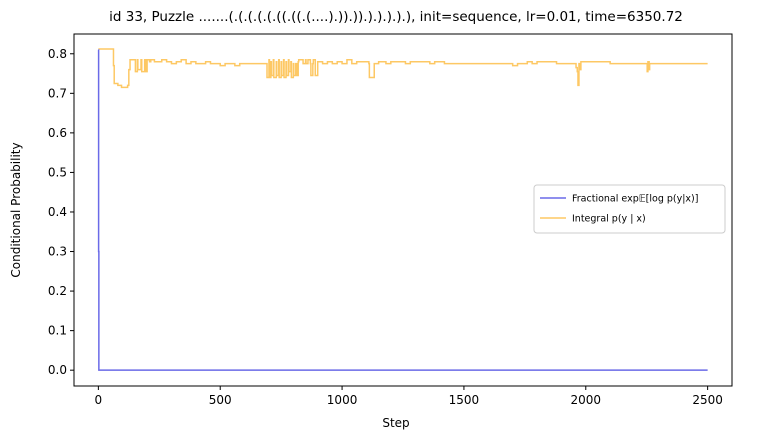  Describe the element at coordinates (57, 133) in the screenshot. I see `y-tick-label: 0.6` at that location.